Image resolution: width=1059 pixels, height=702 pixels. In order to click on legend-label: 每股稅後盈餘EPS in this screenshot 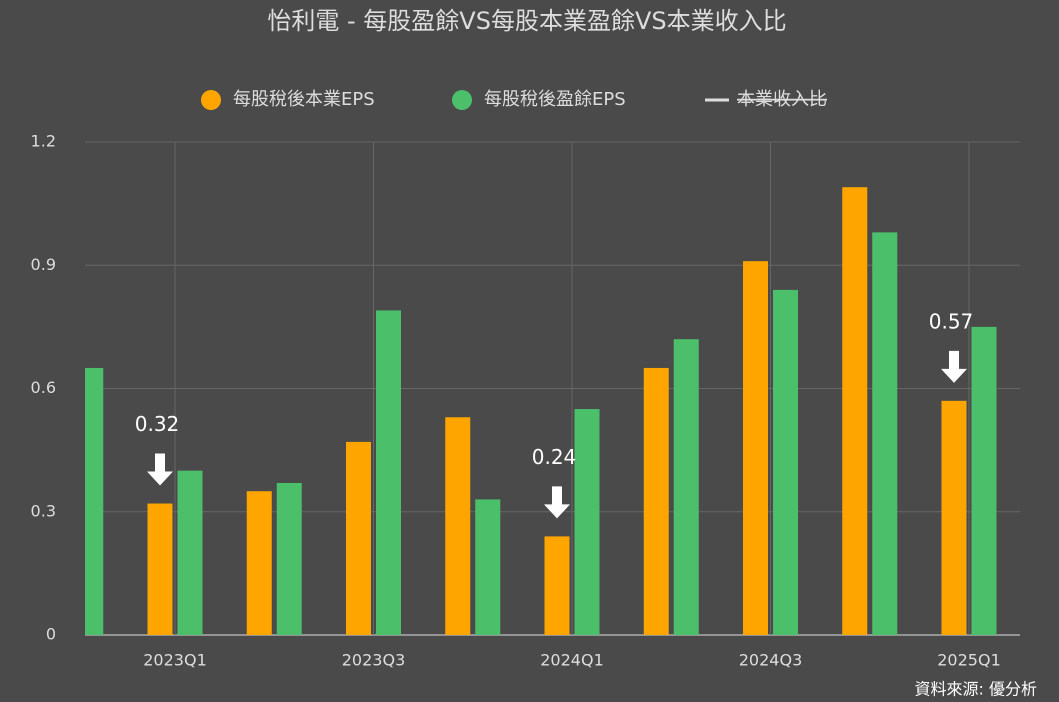, I will do `click(555, 99)`.